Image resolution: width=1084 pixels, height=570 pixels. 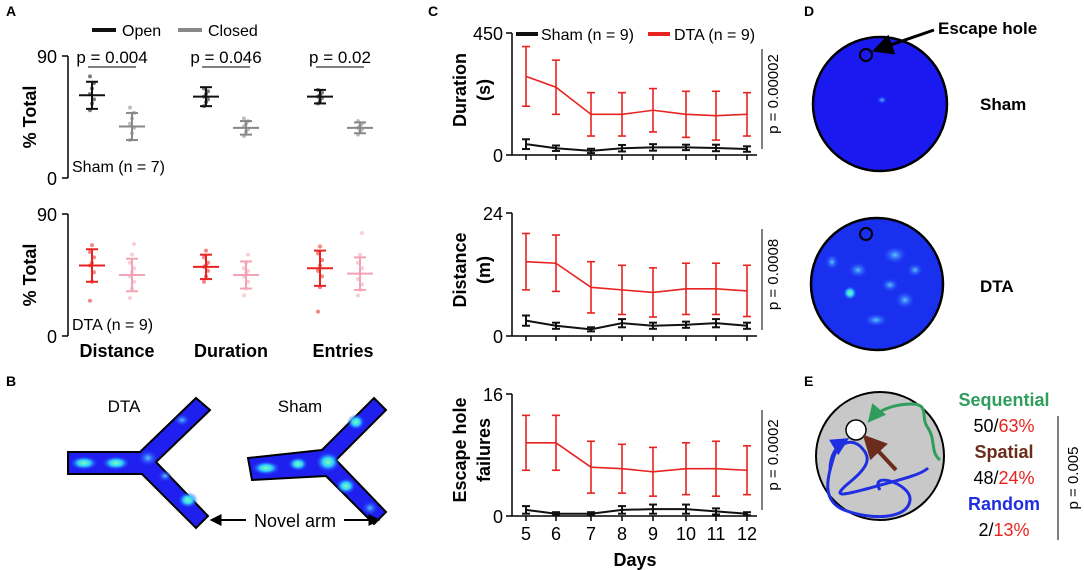 I want to click on d-label-dta: DTA, so click(x=997, y=286).